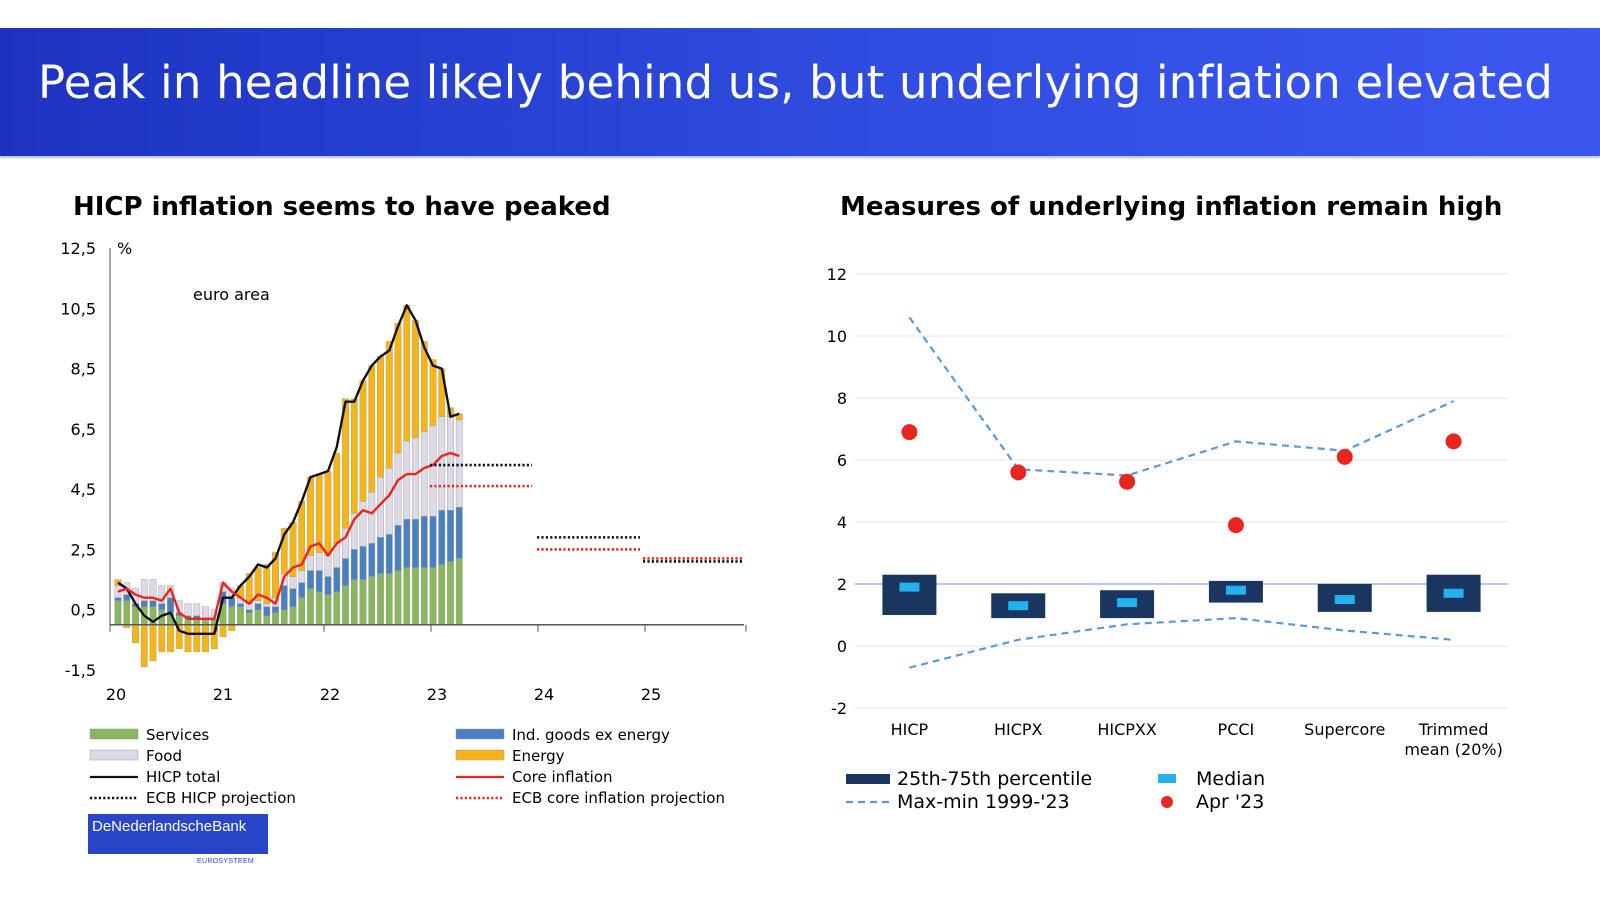  What do you see at coordinates (1453, 729) in the screenshot?
I see `category-label: Trimmed` at bounding box center [1453, 729].